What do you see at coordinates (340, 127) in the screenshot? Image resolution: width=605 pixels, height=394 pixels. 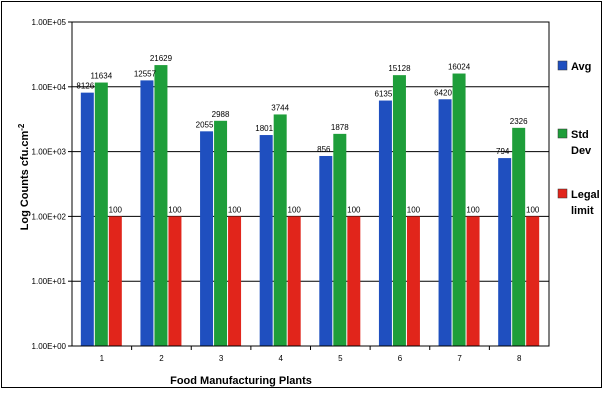 I see `data-label: 1878` at bounding box center [340, 127].